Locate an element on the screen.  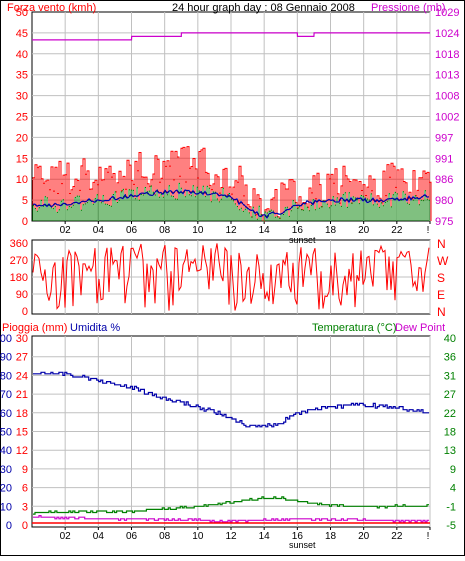
wind-tick-label: 15 is located at coordinates (22, 159).